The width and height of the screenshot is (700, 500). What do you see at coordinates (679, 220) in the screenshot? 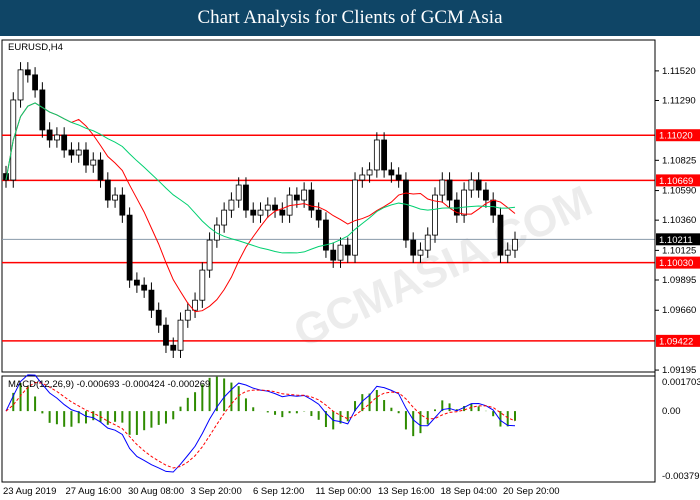
I see `price-tick-label: 1.10360` at bounding box center [679, 220].